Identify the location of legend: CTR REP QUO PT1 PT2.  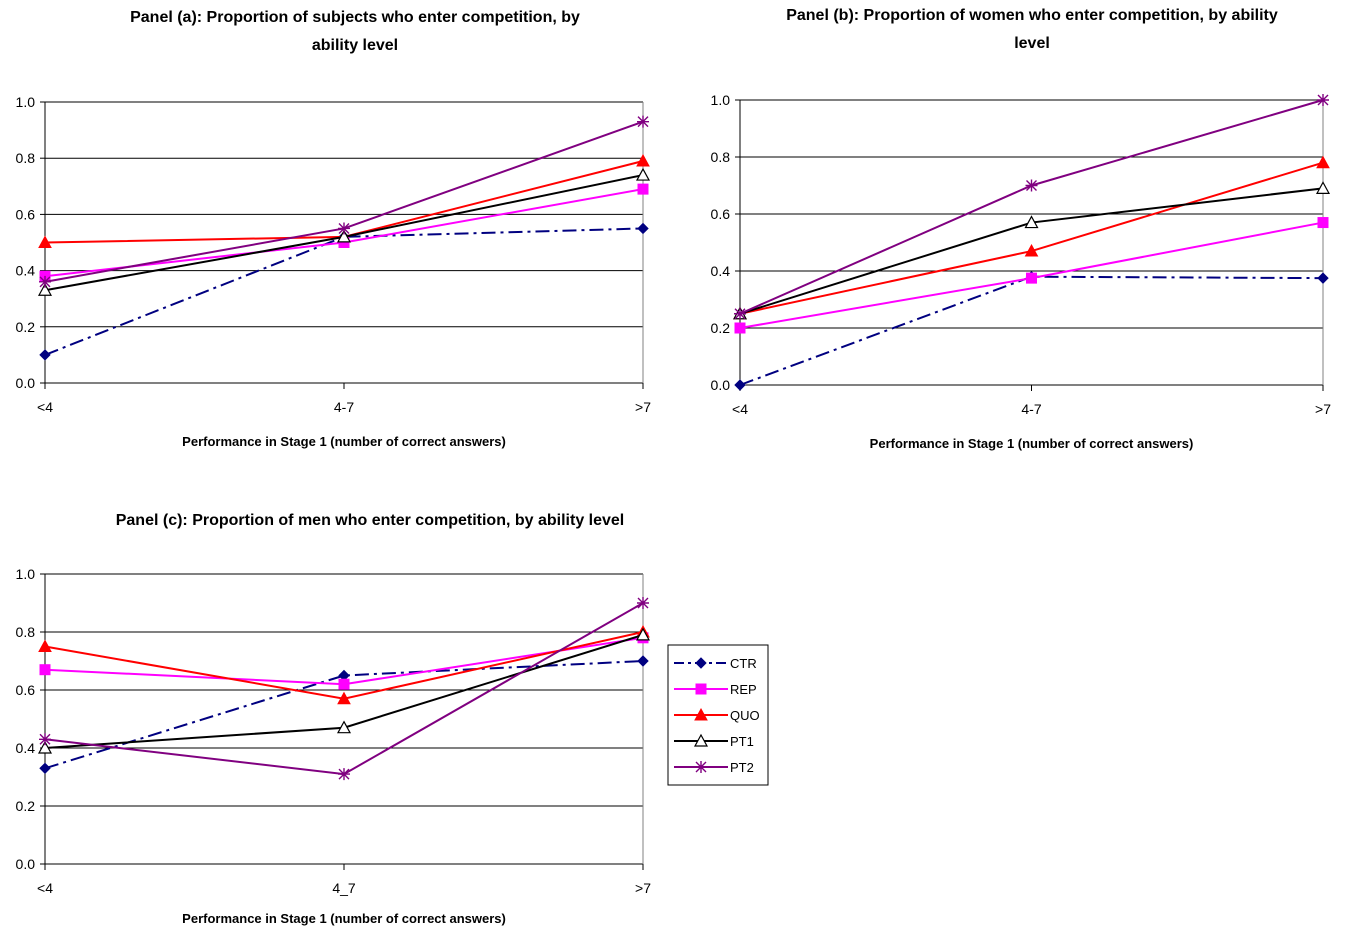
(718, 715).